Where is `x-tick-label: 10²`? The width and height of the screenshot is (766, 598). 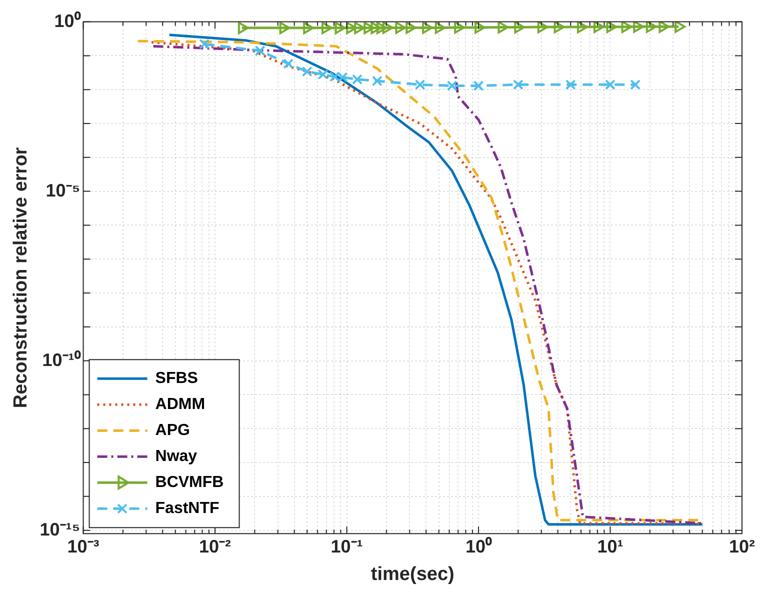 x-tick-label: 10² is located at coordinates (742, 546).